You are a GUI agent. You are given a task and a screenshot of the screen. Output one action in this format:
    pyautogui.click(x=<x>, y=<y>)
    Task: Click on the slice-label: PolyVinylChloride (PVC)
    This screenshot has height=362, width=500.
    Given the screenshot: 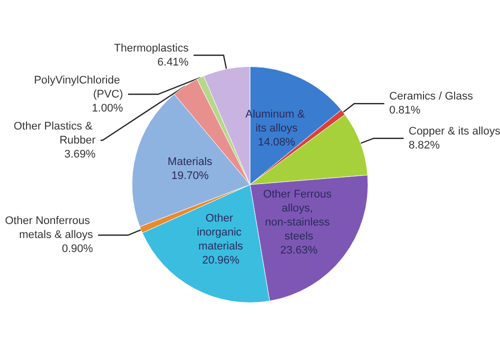 What is the action you would take?
    pyautogui.click(x=79, y=87)
    